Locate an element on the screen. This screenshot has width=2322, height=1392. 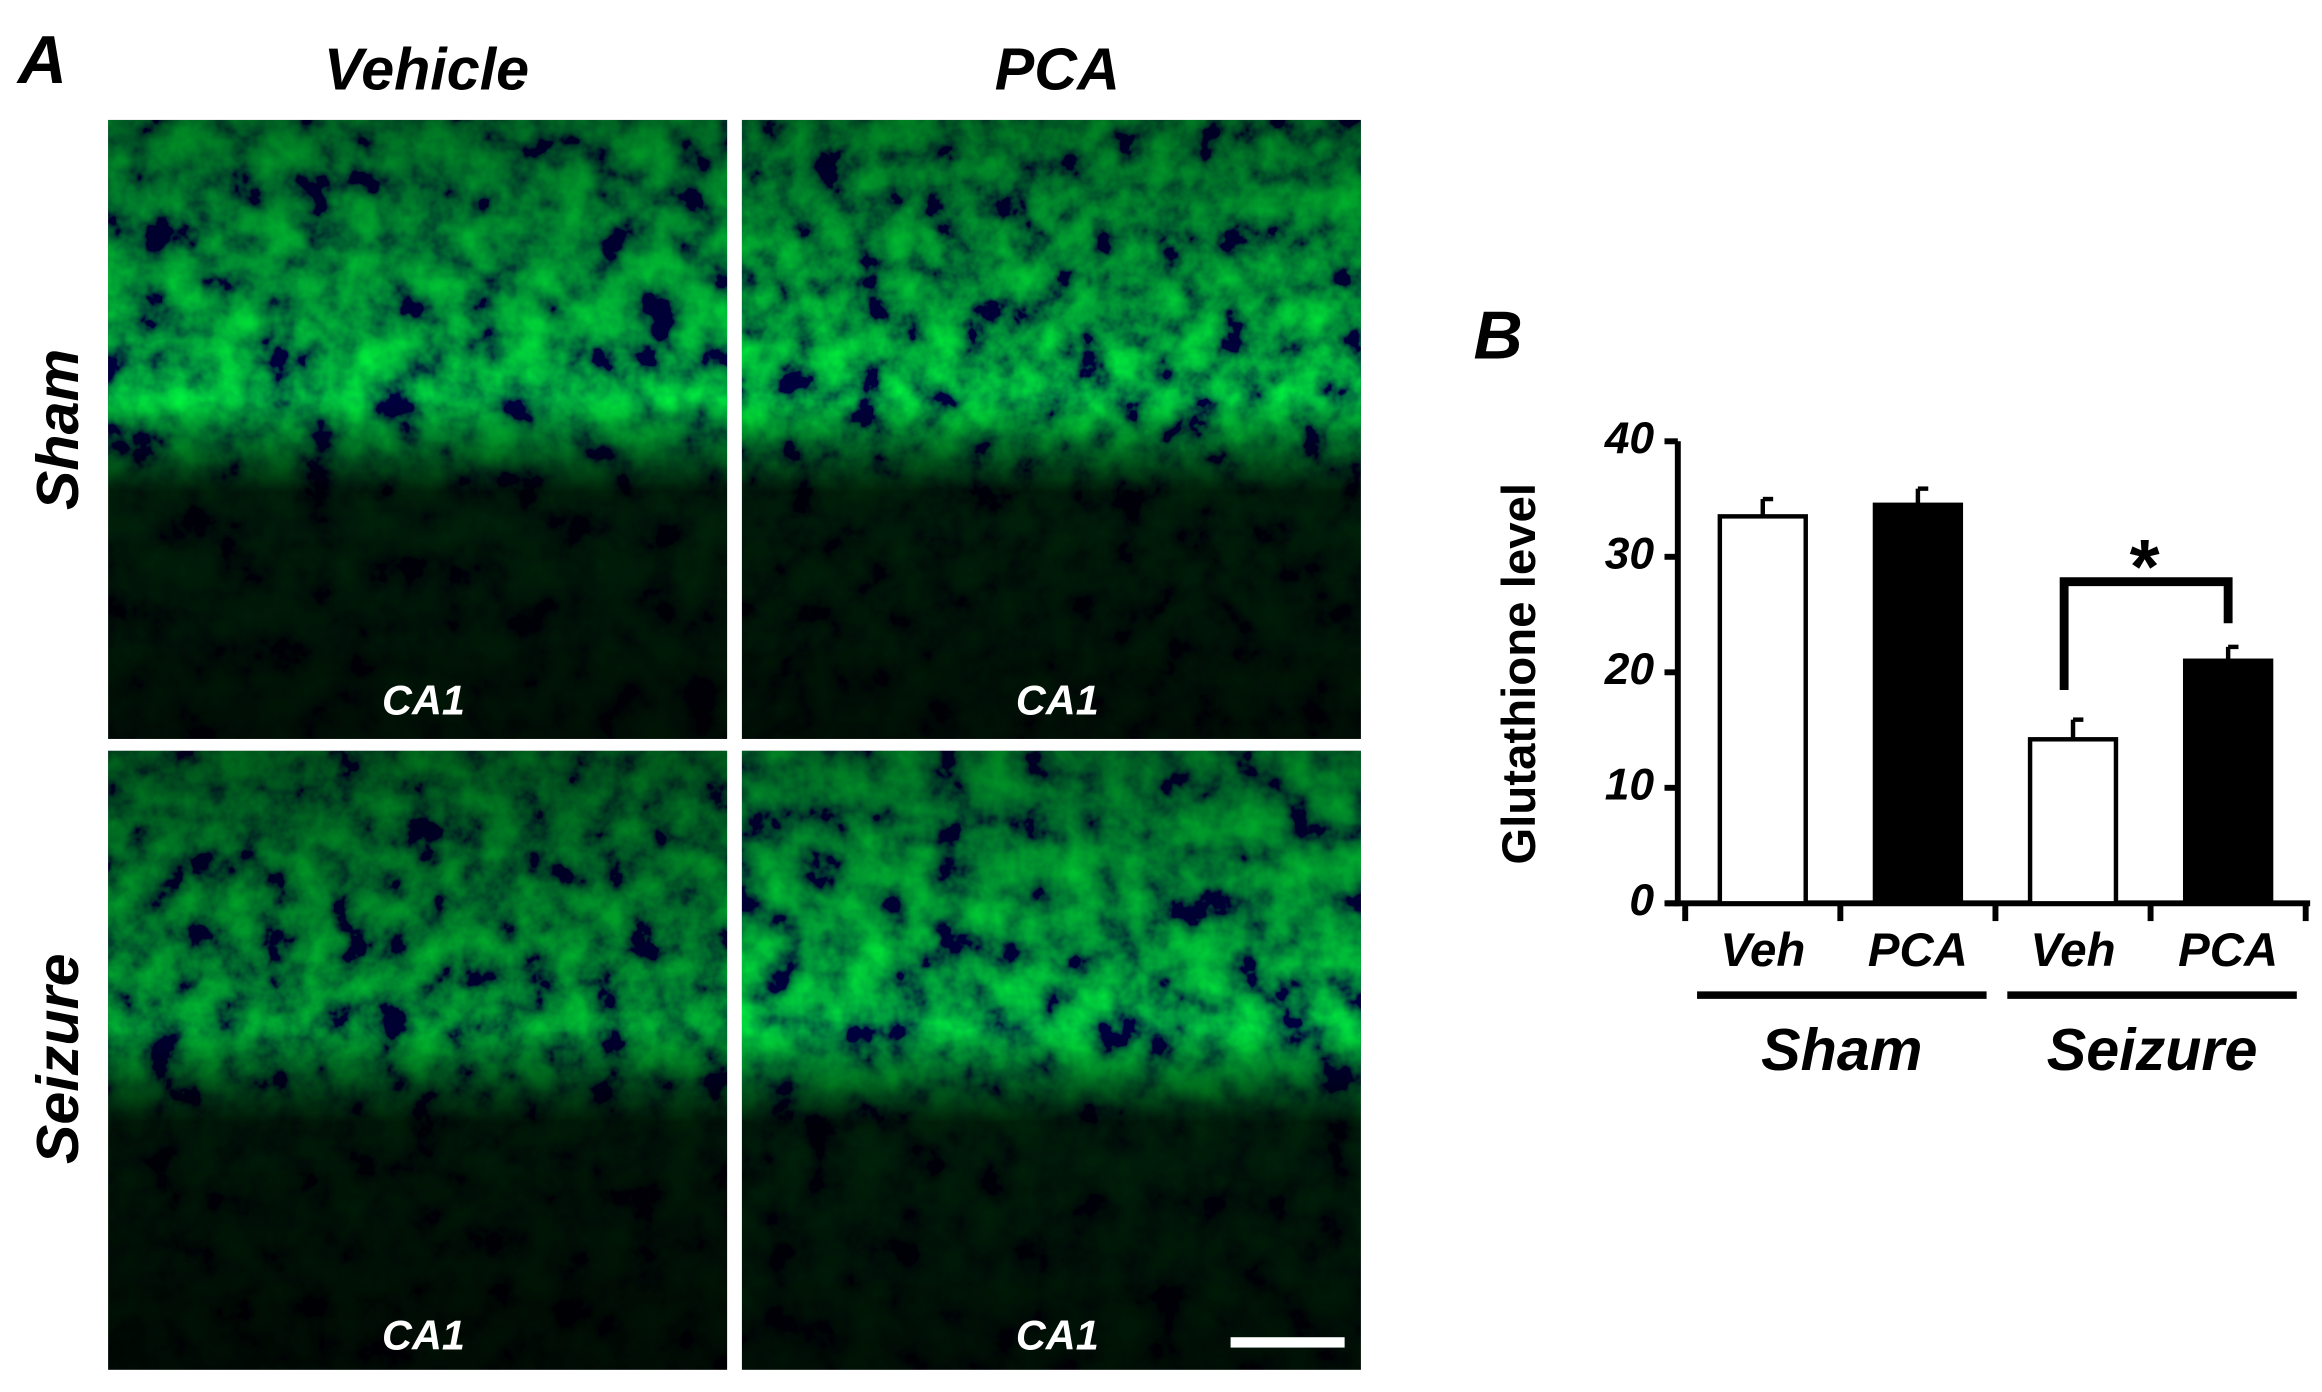
column-label: Vehicle is located at coordinates (426, 69).